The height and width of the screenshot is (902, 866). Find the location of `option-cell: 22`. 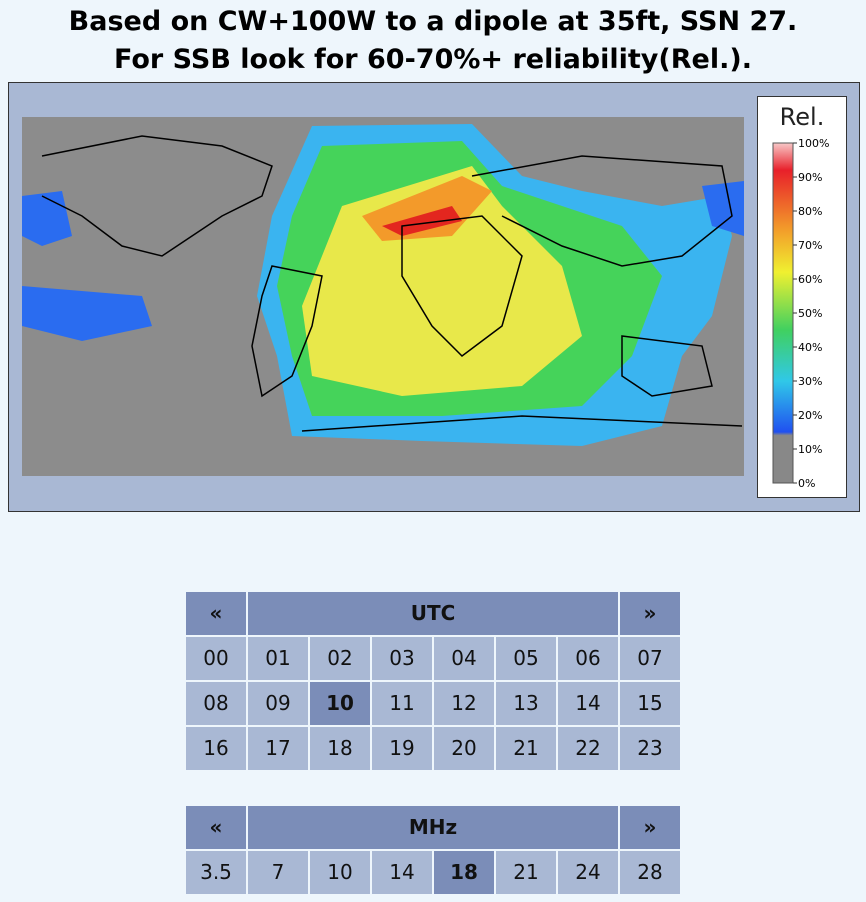

option-cell: 22 is located at coordinates (588, 748).